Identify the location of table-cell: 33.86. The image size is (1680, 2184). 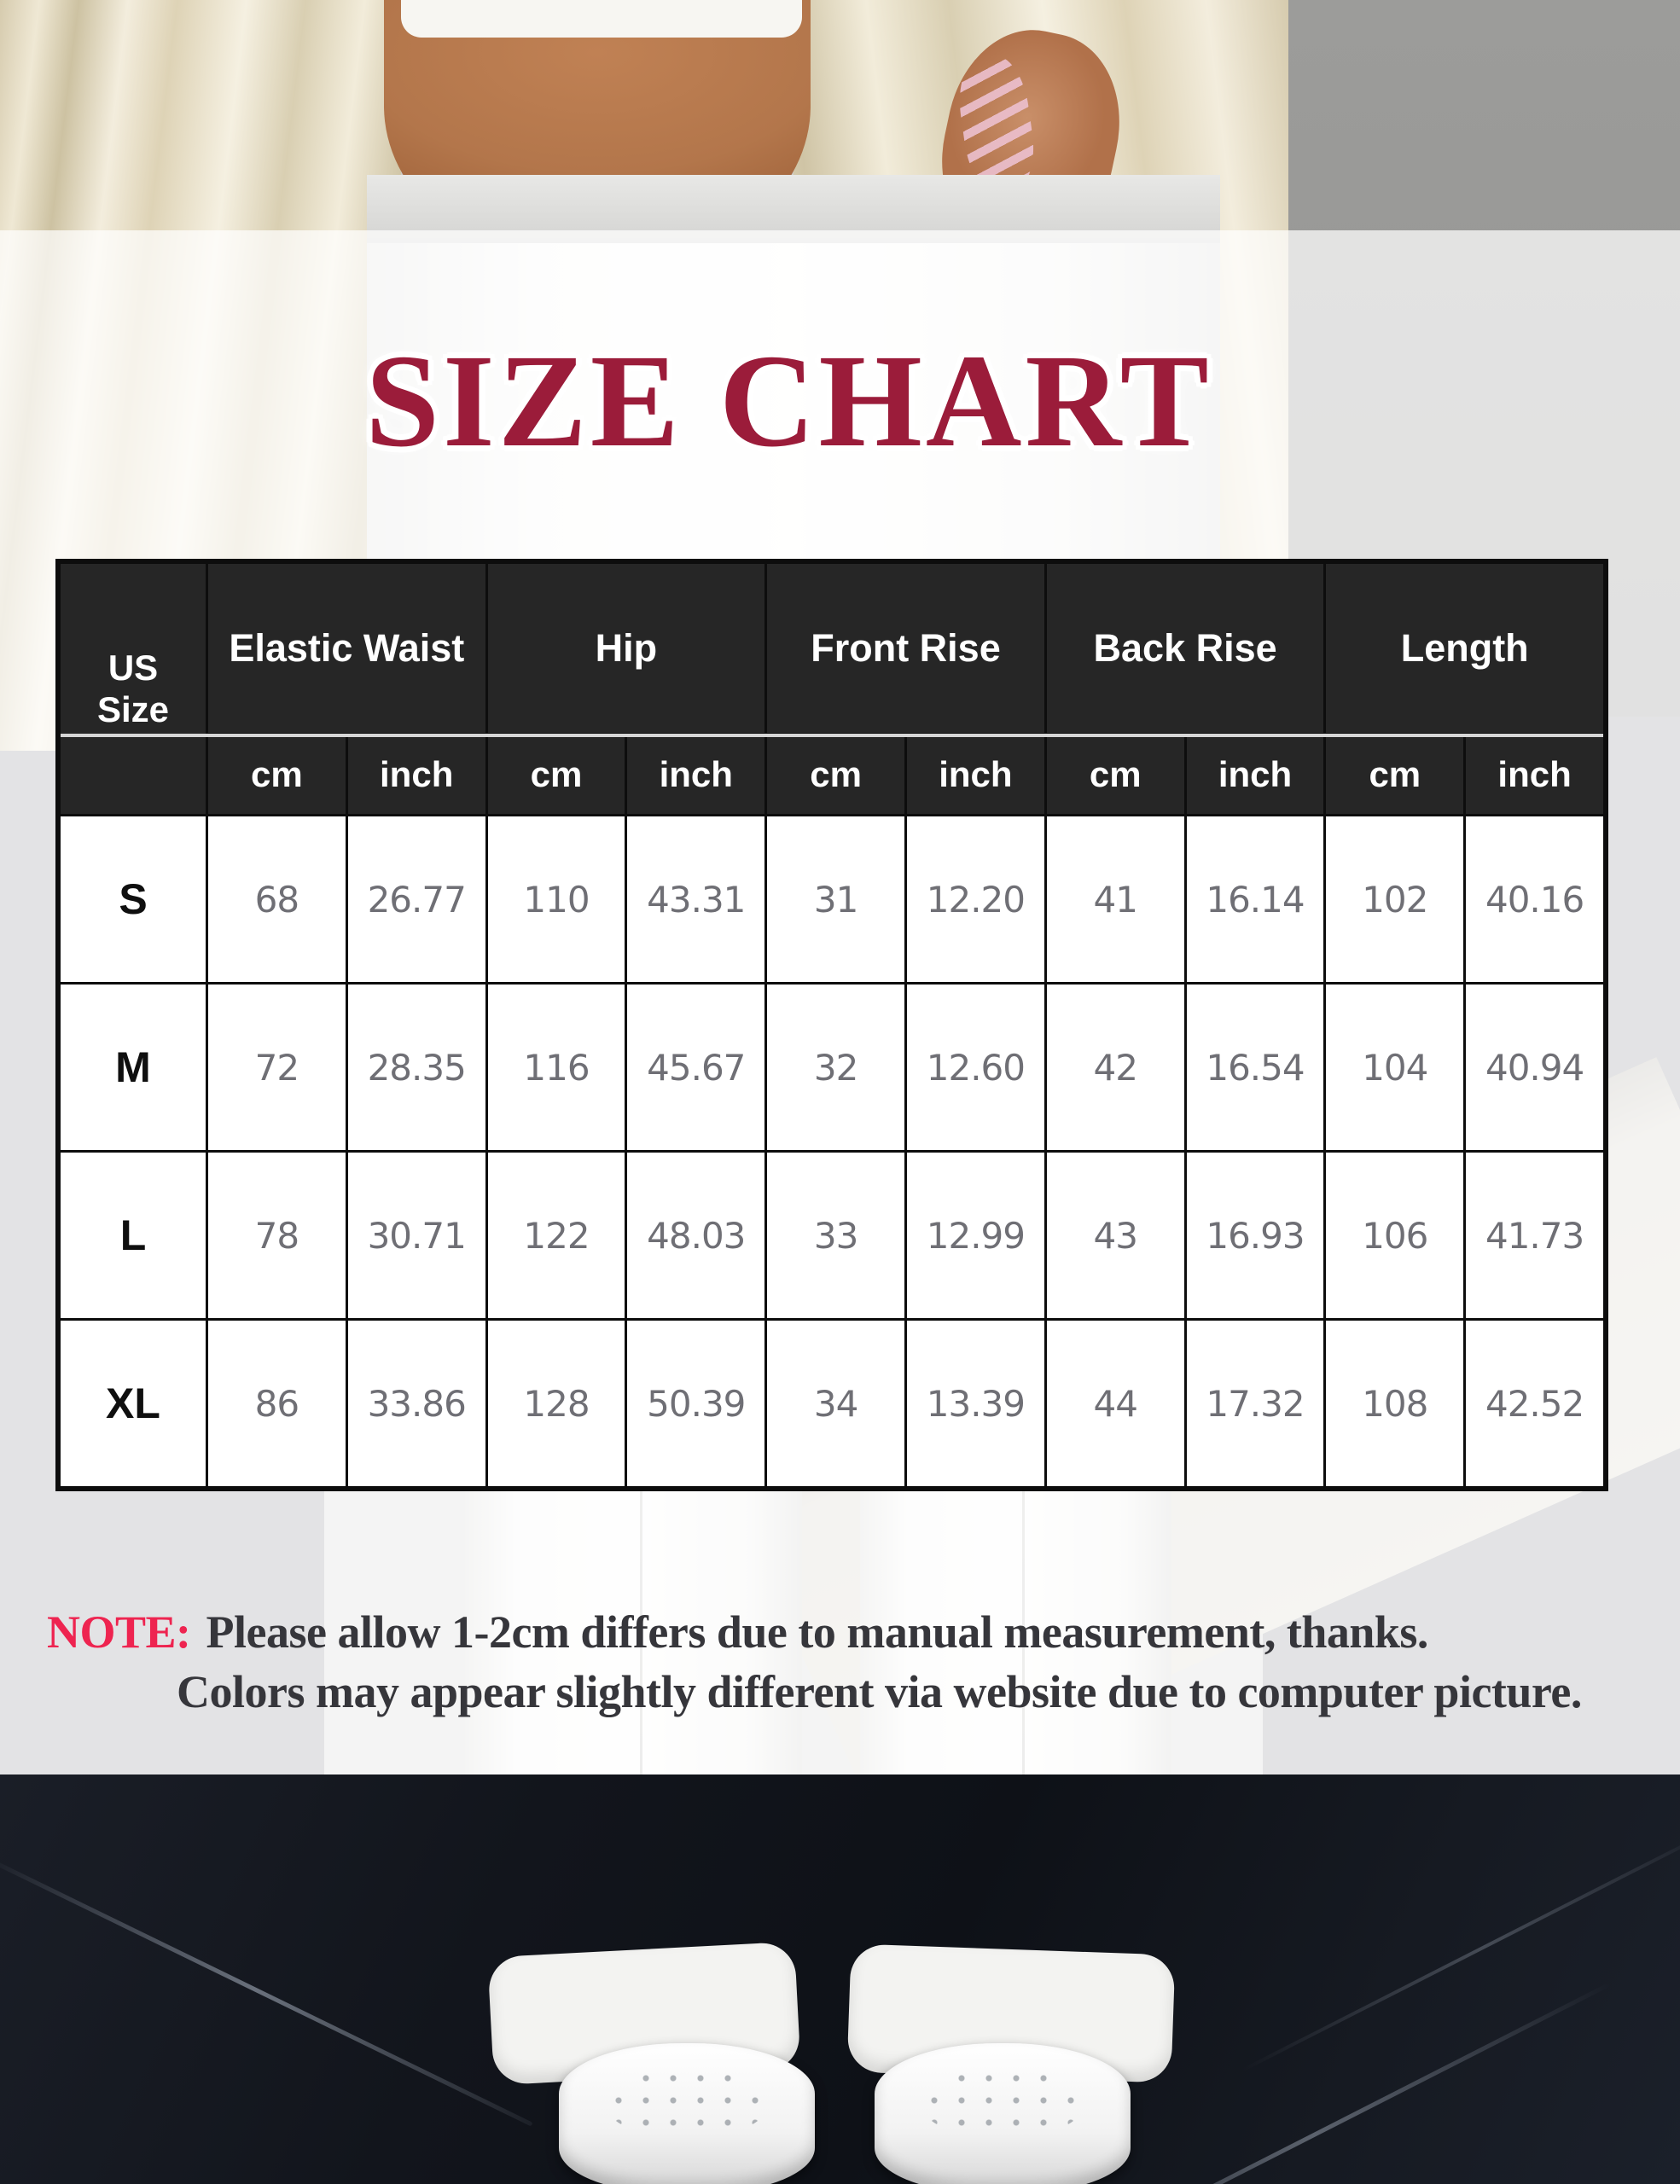
(416, 1404).